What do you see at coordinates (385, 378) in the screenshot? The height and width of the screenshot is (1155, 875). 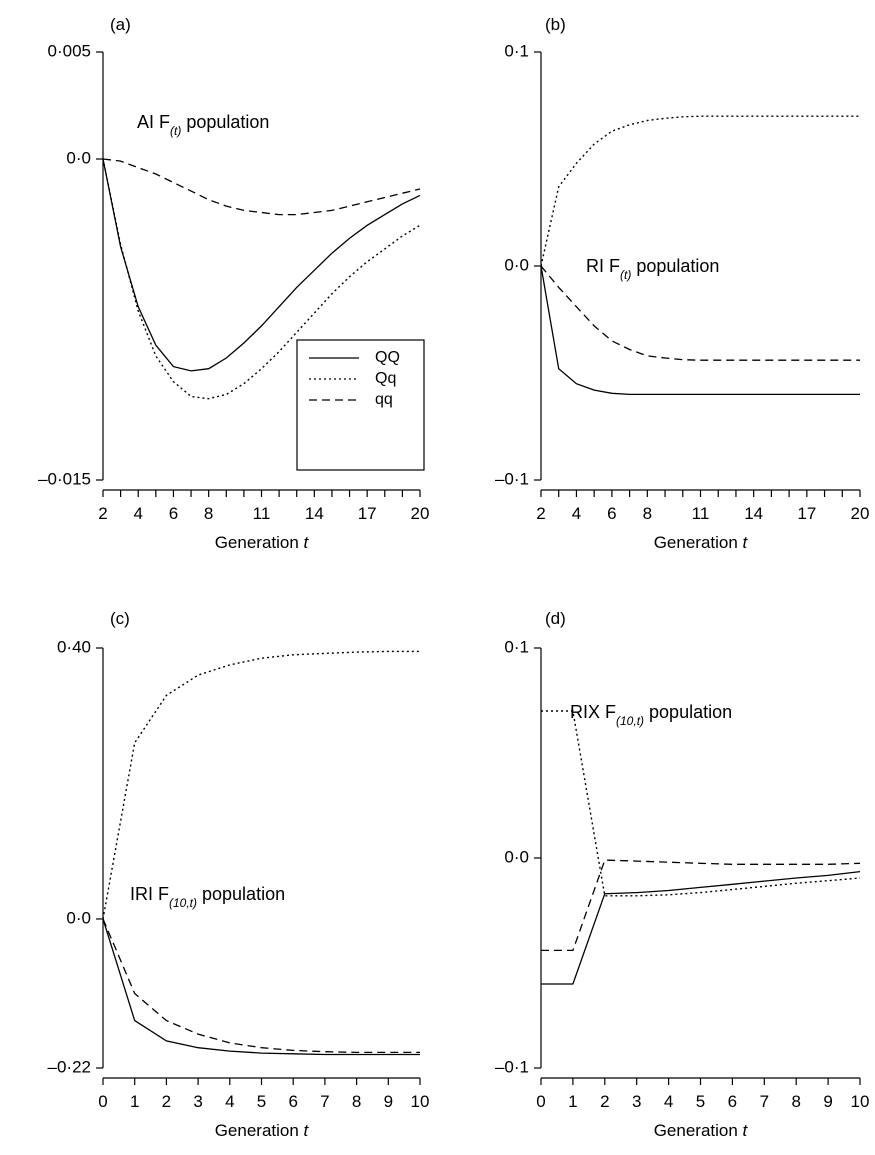 I see `legend-label: Qq` at bounding box center [385, 378].